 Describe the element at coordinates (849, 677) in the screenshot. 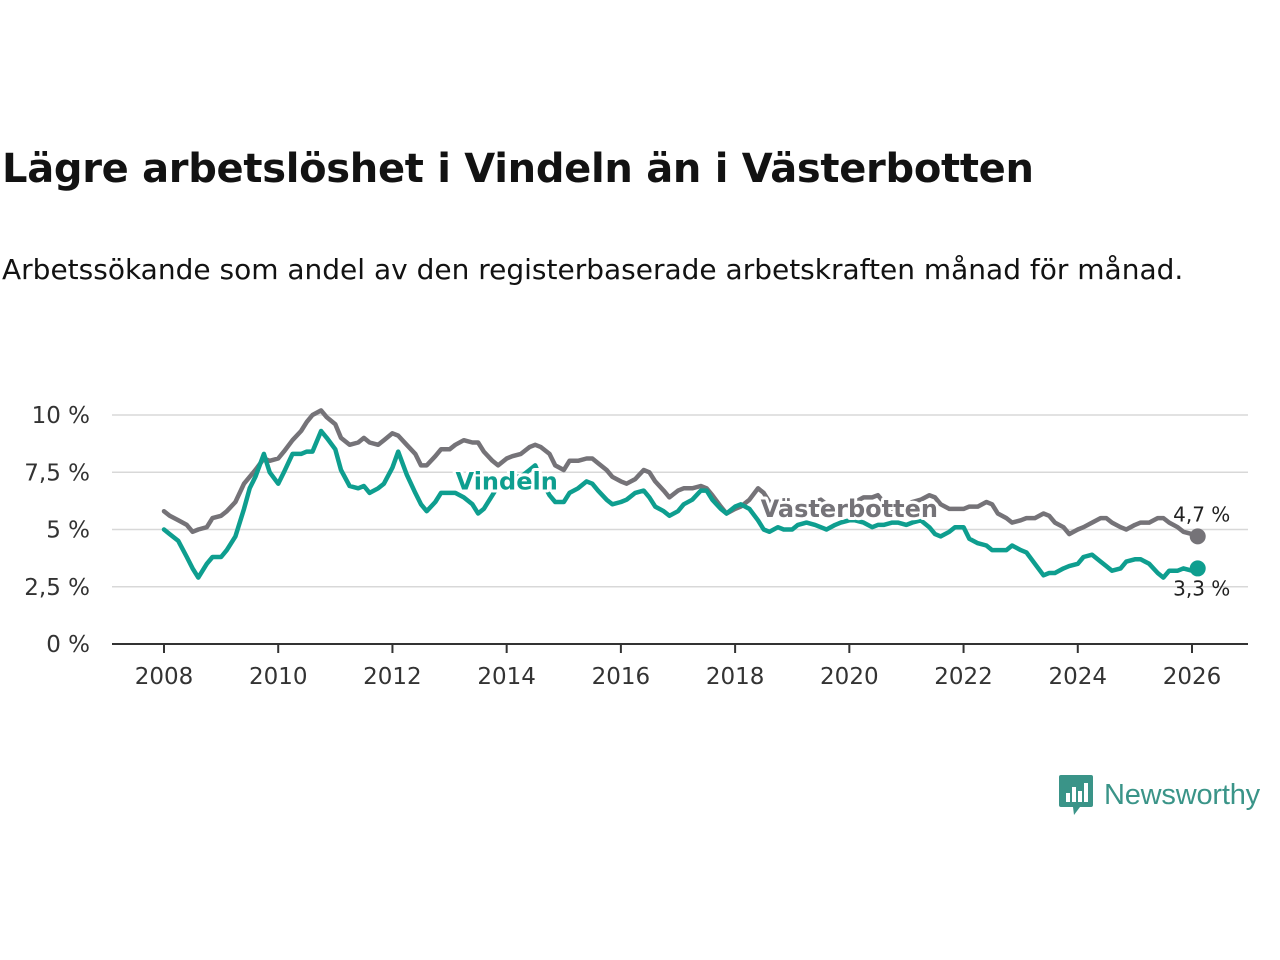

I see `x-tick-label: 2020` at that location.